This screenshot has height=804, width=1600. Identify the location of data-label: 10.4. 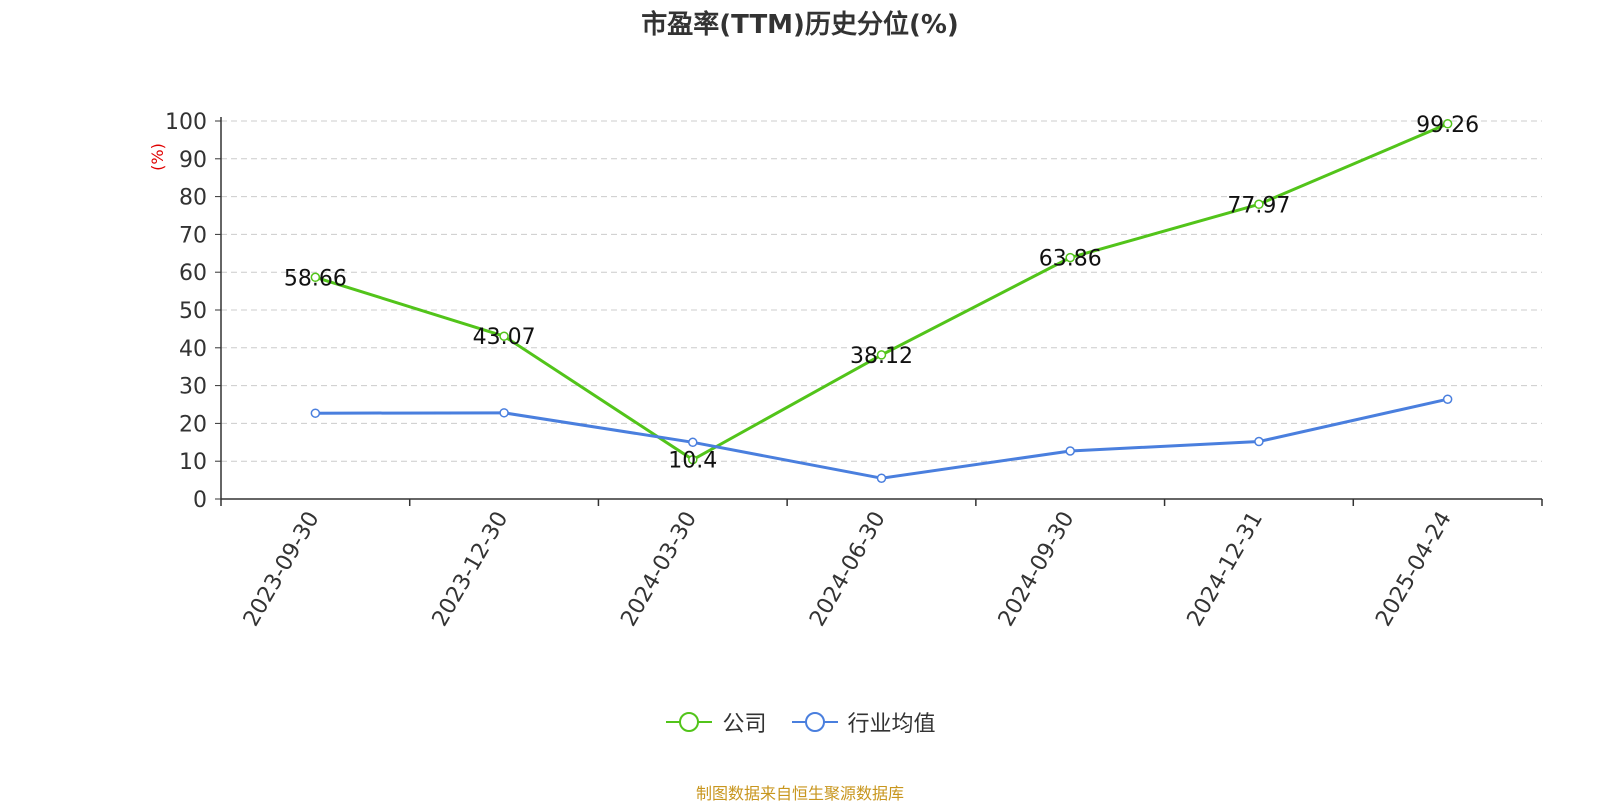
(692, 461).